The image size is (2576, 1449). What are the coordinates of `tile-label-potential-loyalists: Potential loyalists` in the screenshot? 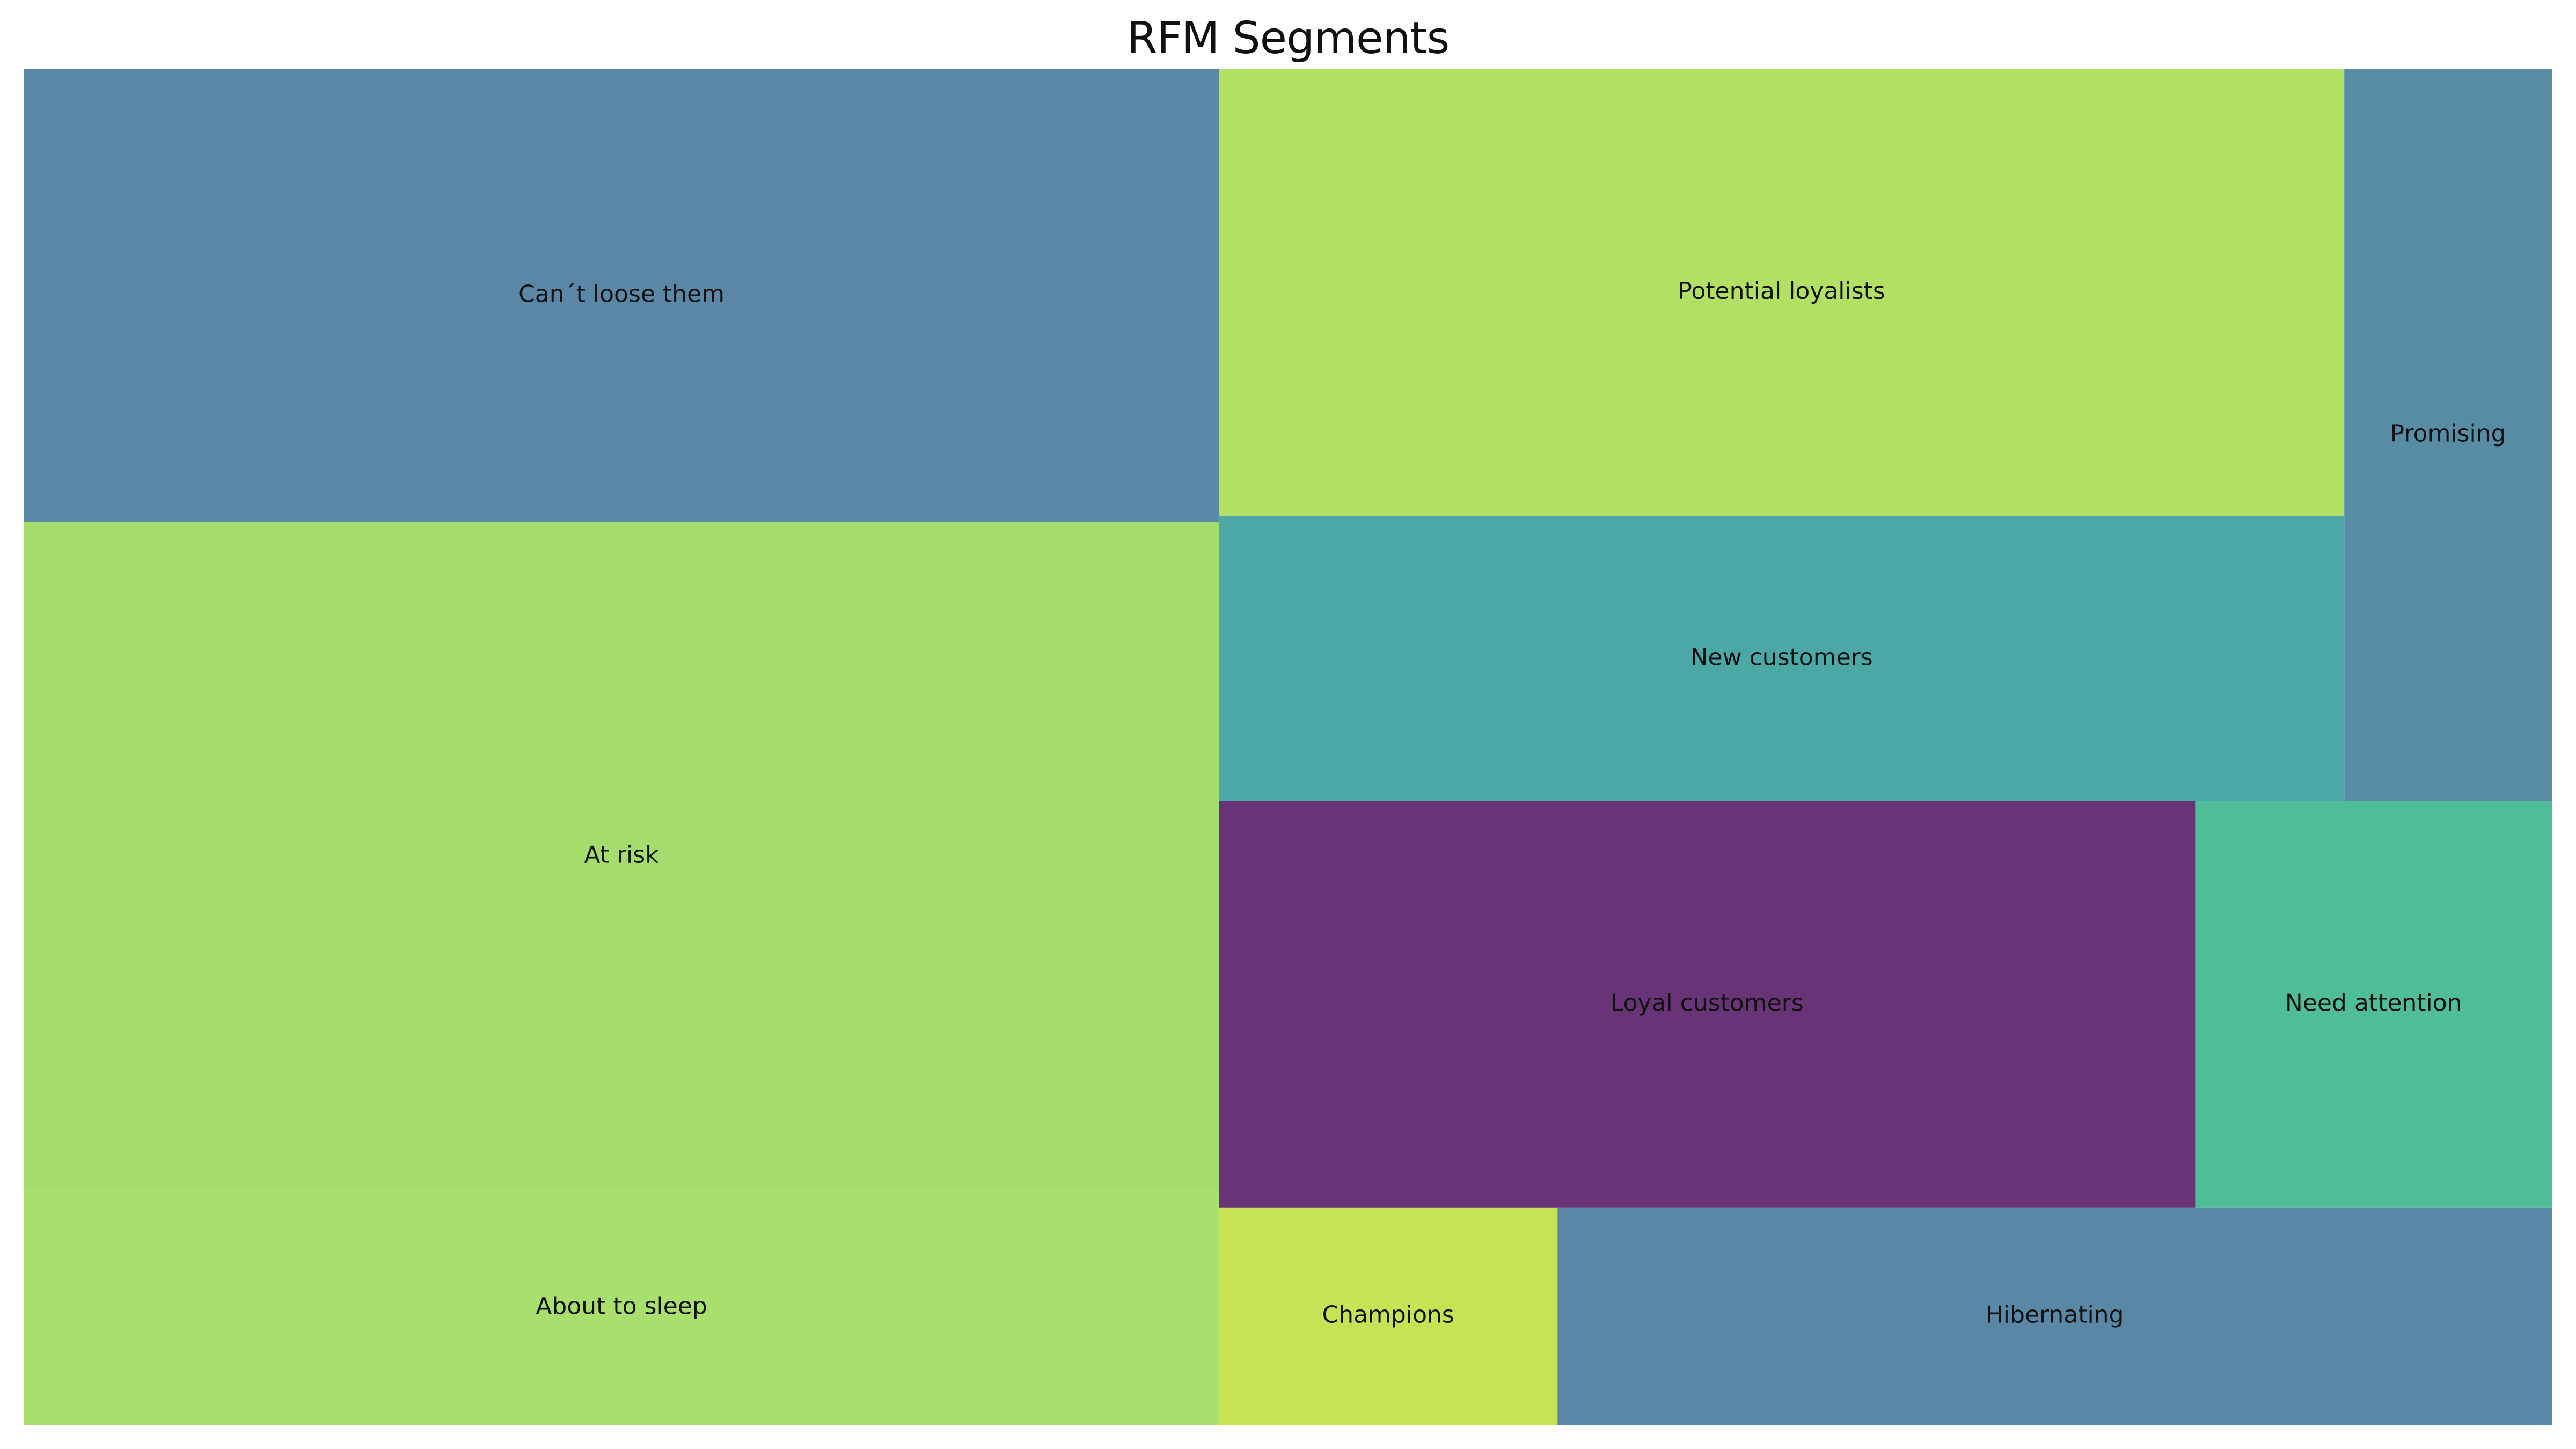 It's located at (1781, 291).